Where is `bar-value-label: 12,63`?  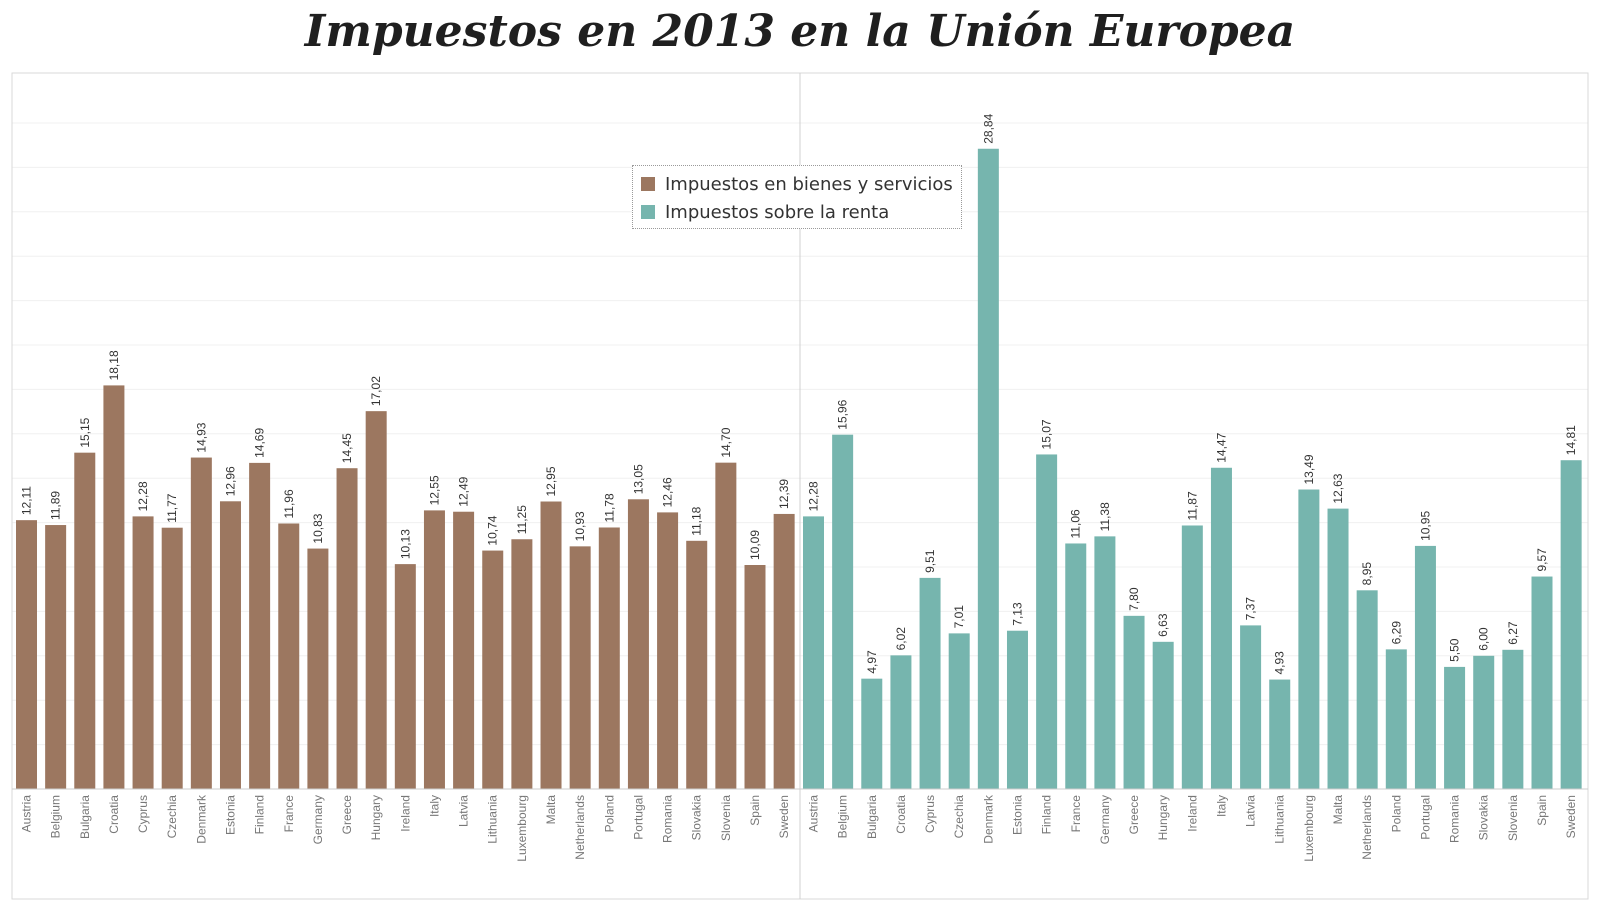
bar-value-label: 12,63 is located at coordinates (1338, 488).